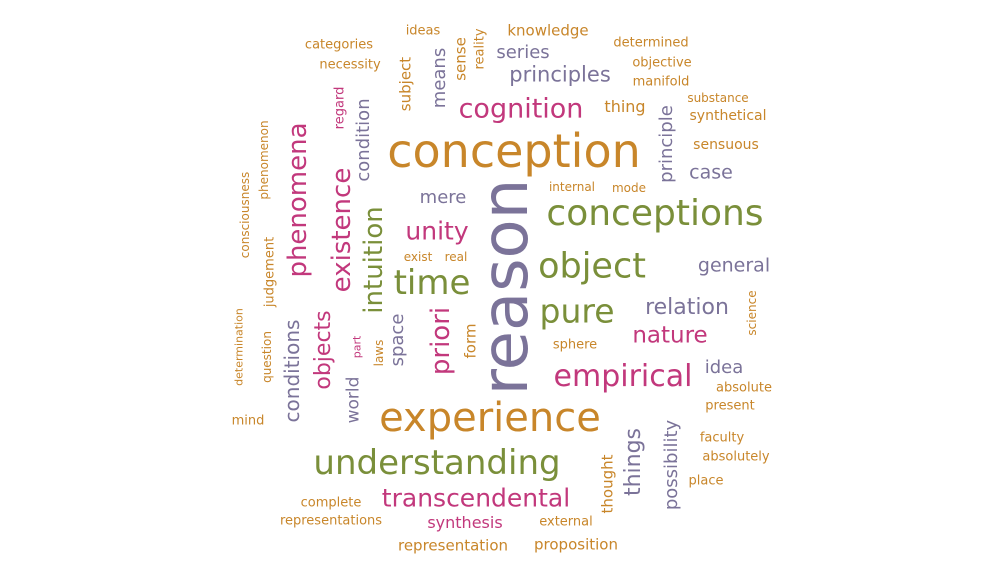  Describe the element at coordinates (342, 230) in the screenshot. I see `word-existence: existence` at that location.